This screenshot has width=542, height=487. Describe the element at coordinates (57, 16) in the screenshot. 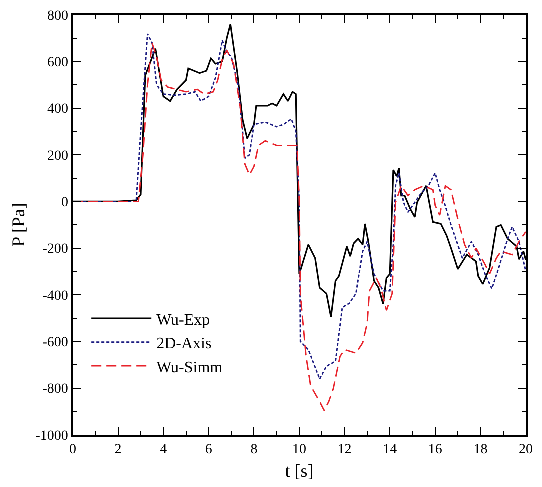

I see `y-tick-label: 800` at that location.